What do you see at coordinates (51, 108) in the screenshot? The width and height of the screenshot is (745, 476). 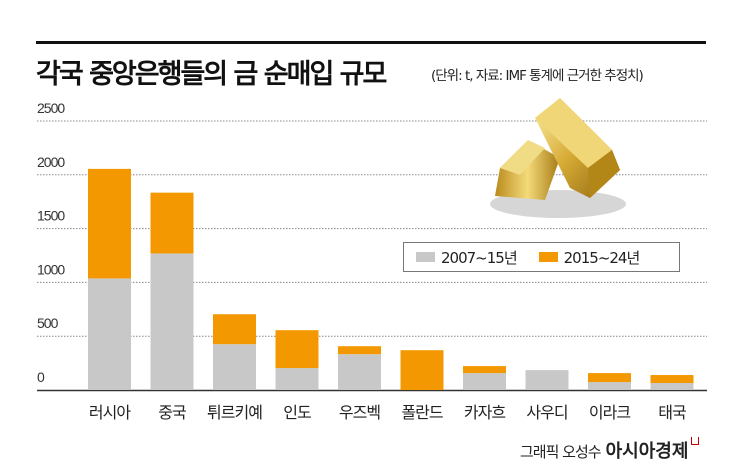 I see `y-tick-label: 2500` at bounding box center [51, 108].